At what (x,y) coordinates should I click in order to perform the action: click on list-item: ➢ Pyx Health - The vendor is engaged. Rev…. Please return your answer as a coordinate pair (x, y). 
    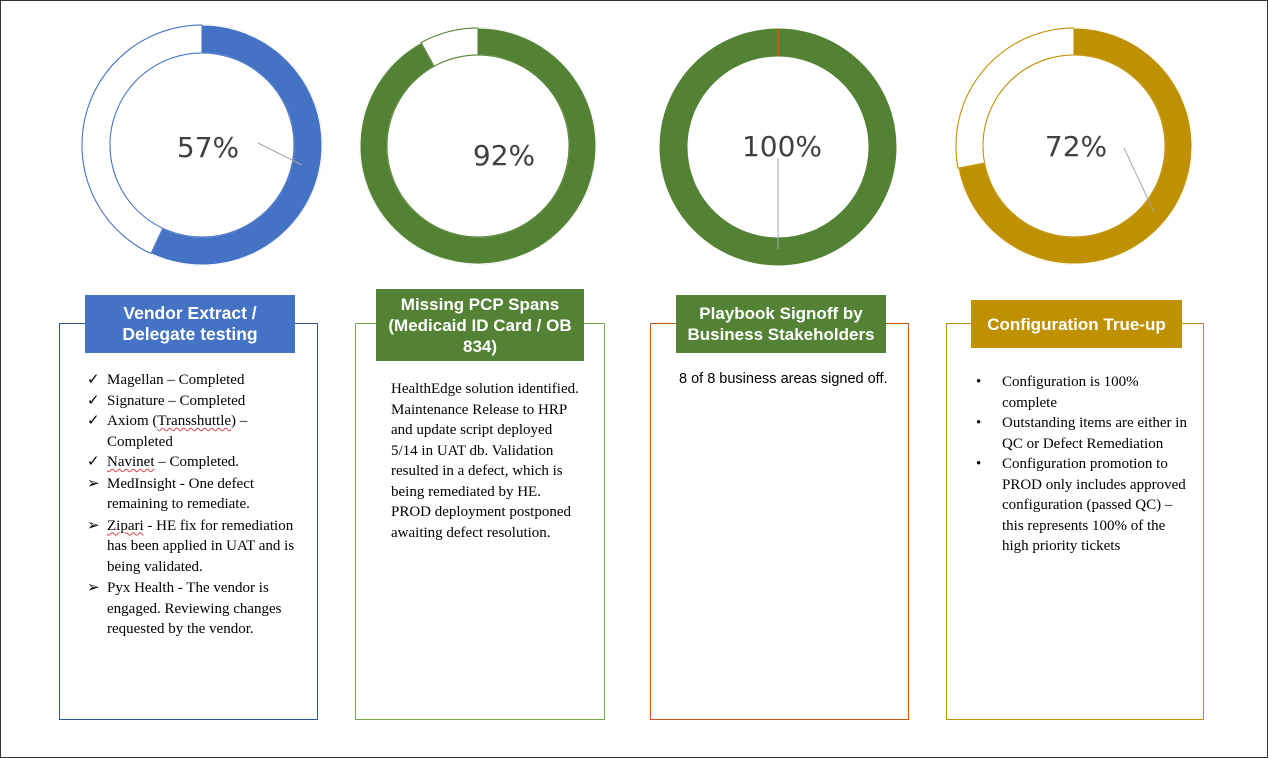
    Looking at the image, I should click on (193, 609).